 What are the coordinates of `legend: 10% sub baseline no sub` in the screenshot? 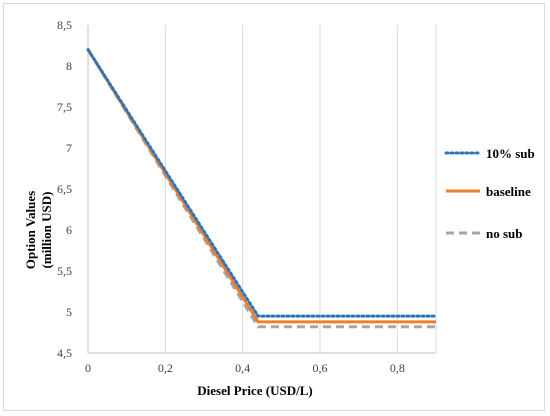 It's located at (489, 193).